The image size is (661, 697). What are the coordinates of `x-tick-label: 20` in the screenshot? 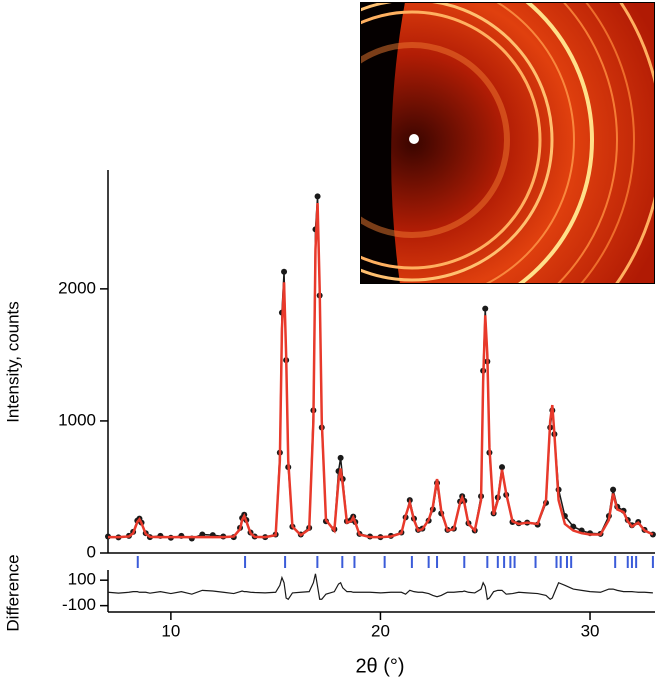 It's located at (380, 630).